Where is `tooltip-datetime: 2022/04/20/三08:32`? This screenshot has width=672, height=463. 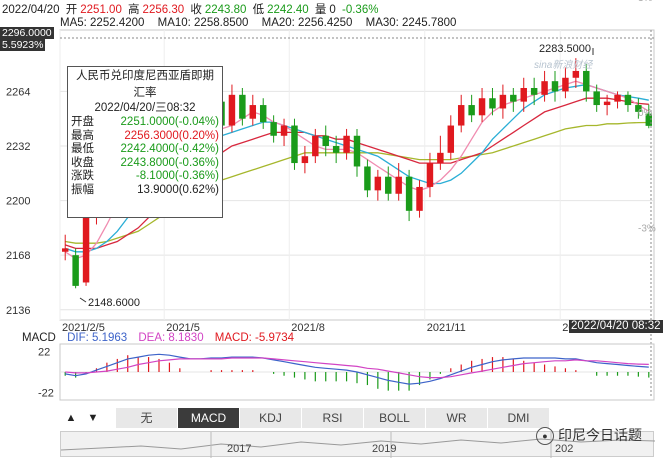 tooltip-datetime: 2022/04/20/三08:32 is located at coordinates (145, 108).